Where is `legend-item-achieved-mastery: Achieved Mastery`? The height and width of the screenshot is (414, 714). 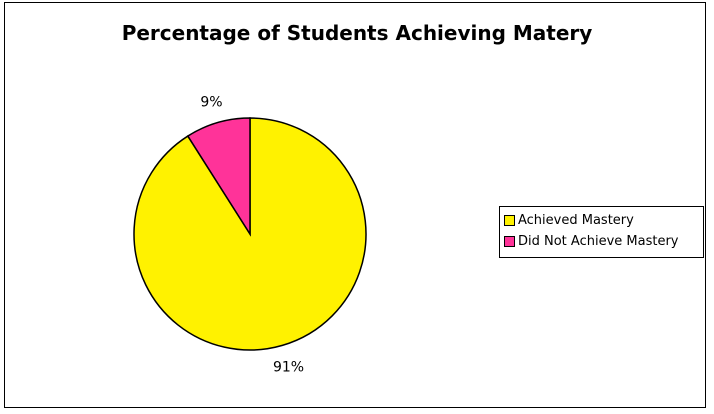 legend-item-achieved-mastery: Achieved Mastery is located at coordinates (603, 220).